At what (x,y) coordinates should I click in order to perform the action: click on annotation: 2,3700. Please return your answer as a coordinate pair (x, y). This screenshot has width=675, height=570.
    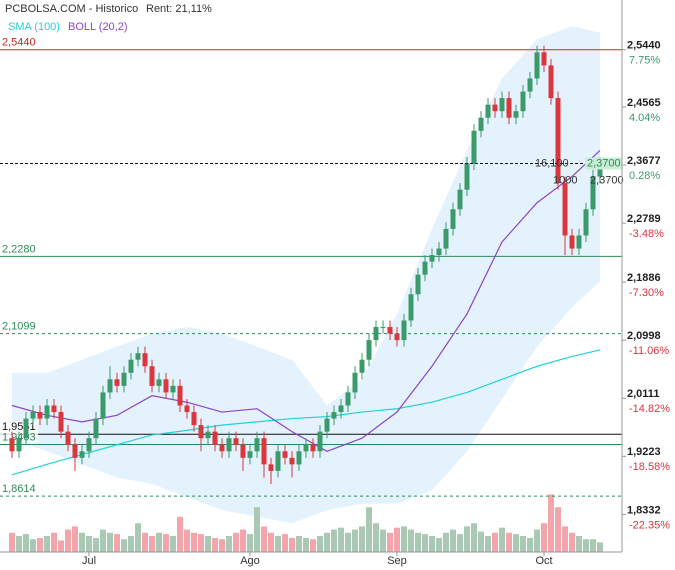
    Looking at the image, I should click on (607, 180).